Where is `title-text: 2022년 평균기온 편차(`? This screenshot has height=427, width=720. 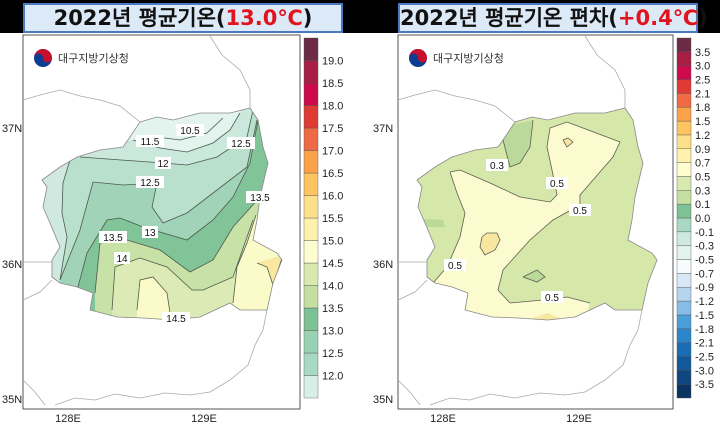 title-text: 2022년 평균기온 편차( is located at coordinates (509, 18).